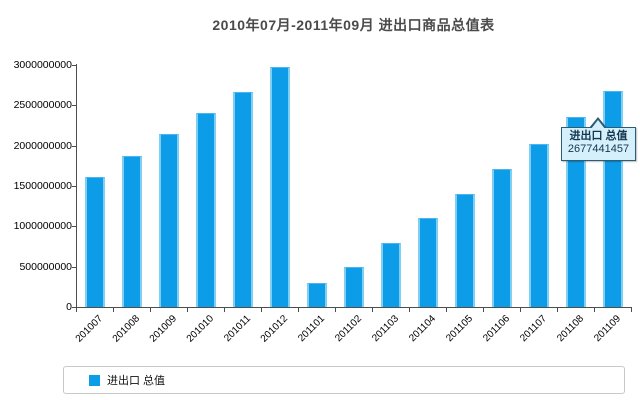 Image resolution: width=640 pixels, height=400 pixels. What do you see at coordinates (42, 226) in the screenshot?
I see `y-axis-label: 1000000000` at bounding box center [42, 226].